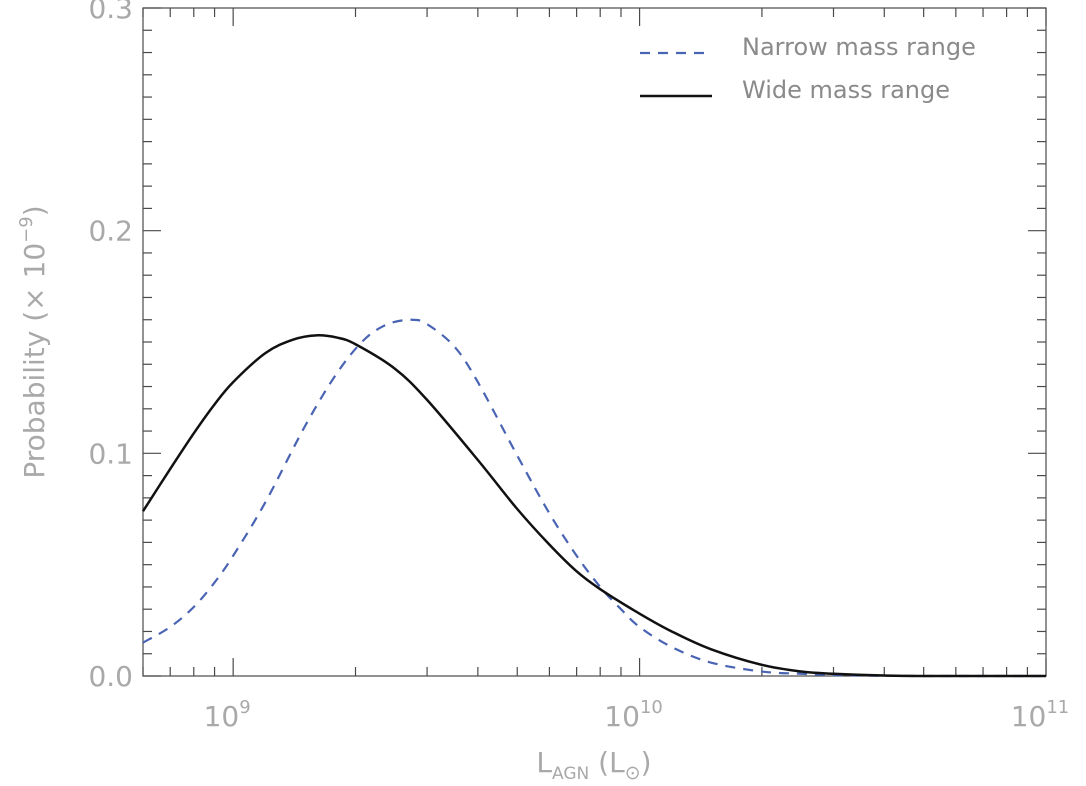  What do you see at coordinates (110, 453) in the screenshot?
I see `y-tick-label: 0.1` at bounding box center [110, 453].